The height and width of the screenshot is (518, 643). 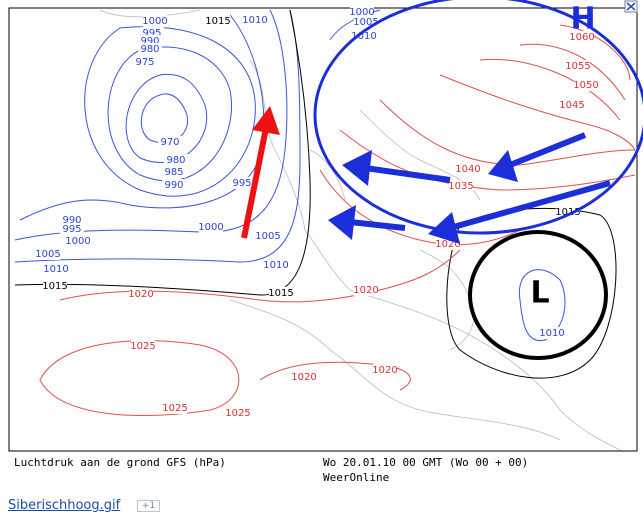 I want to click on isobar-label: 1045, so click(x=571, y=105).